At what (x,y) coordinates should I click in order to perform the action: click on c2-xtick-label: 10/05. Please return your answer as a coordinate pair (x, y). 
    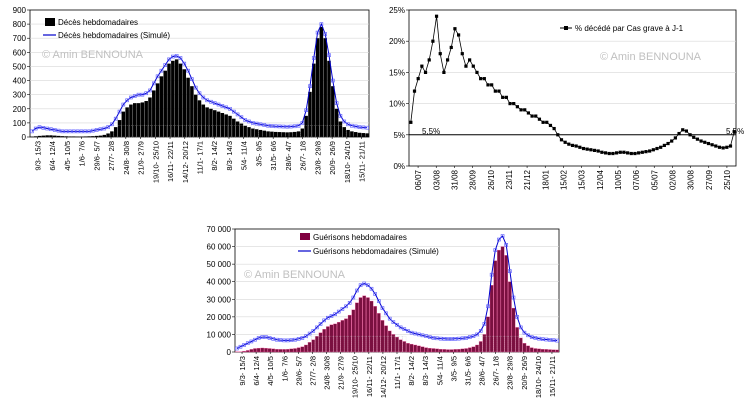
    Looking at the image, I should click on (618, 179).